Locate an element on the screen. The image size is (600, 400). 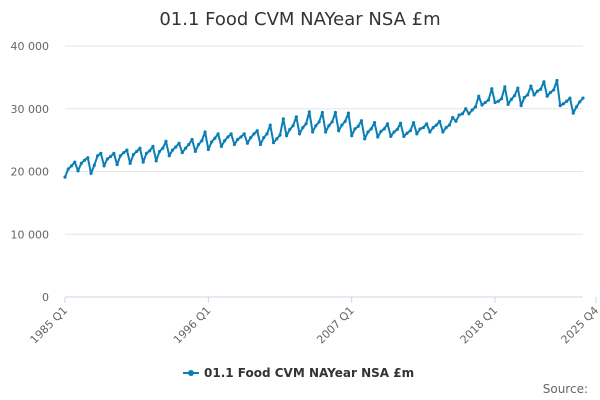
legend: 01.1 Food CVM NAYear NSA £m is located at coordinates (298, 373).